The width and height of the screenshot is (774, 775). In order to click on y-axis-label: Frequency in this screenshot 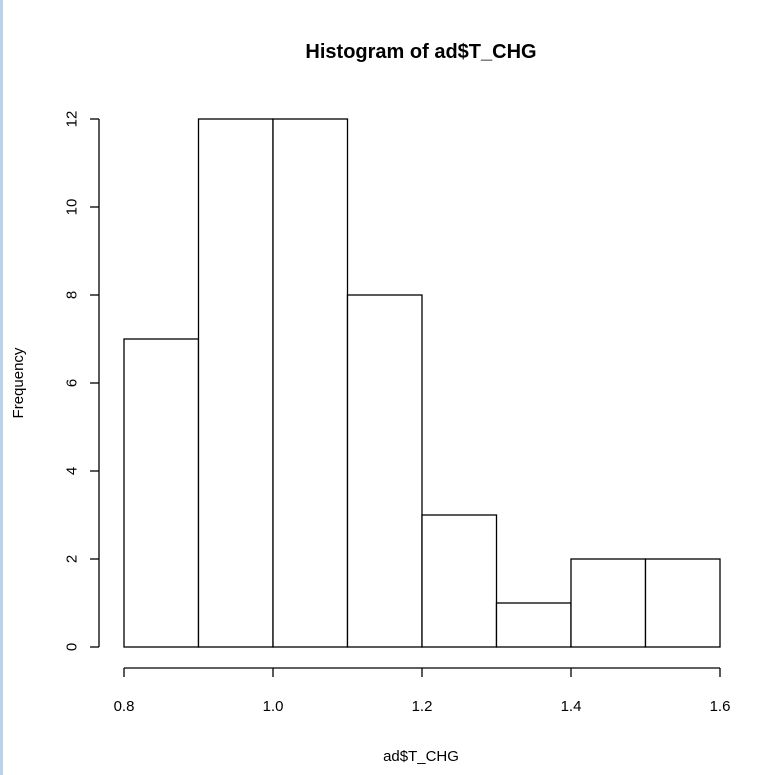, I will do `click(18, 382)`.